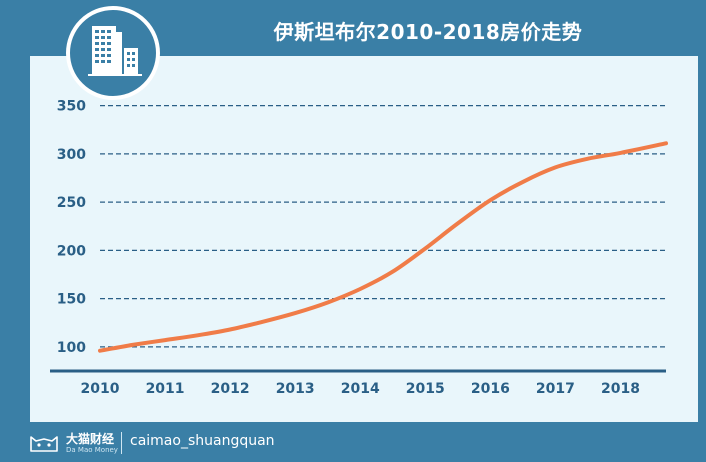  Describe the element at coordinates (555, 389) in the screenshot. I see `x-tick-label: 2017` at that location.